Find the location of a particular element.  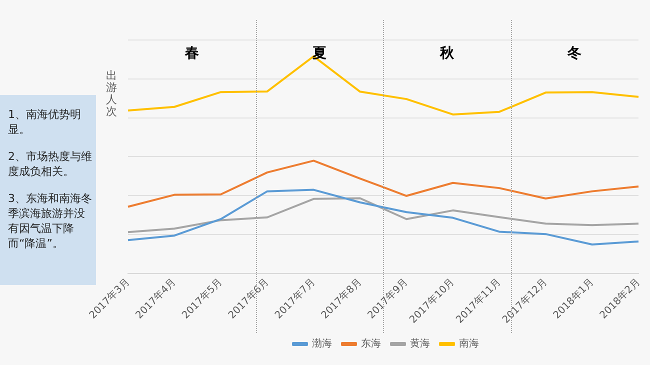

text: 2、市场热度与维度成负相关。 is located at coordinates (50, 164).